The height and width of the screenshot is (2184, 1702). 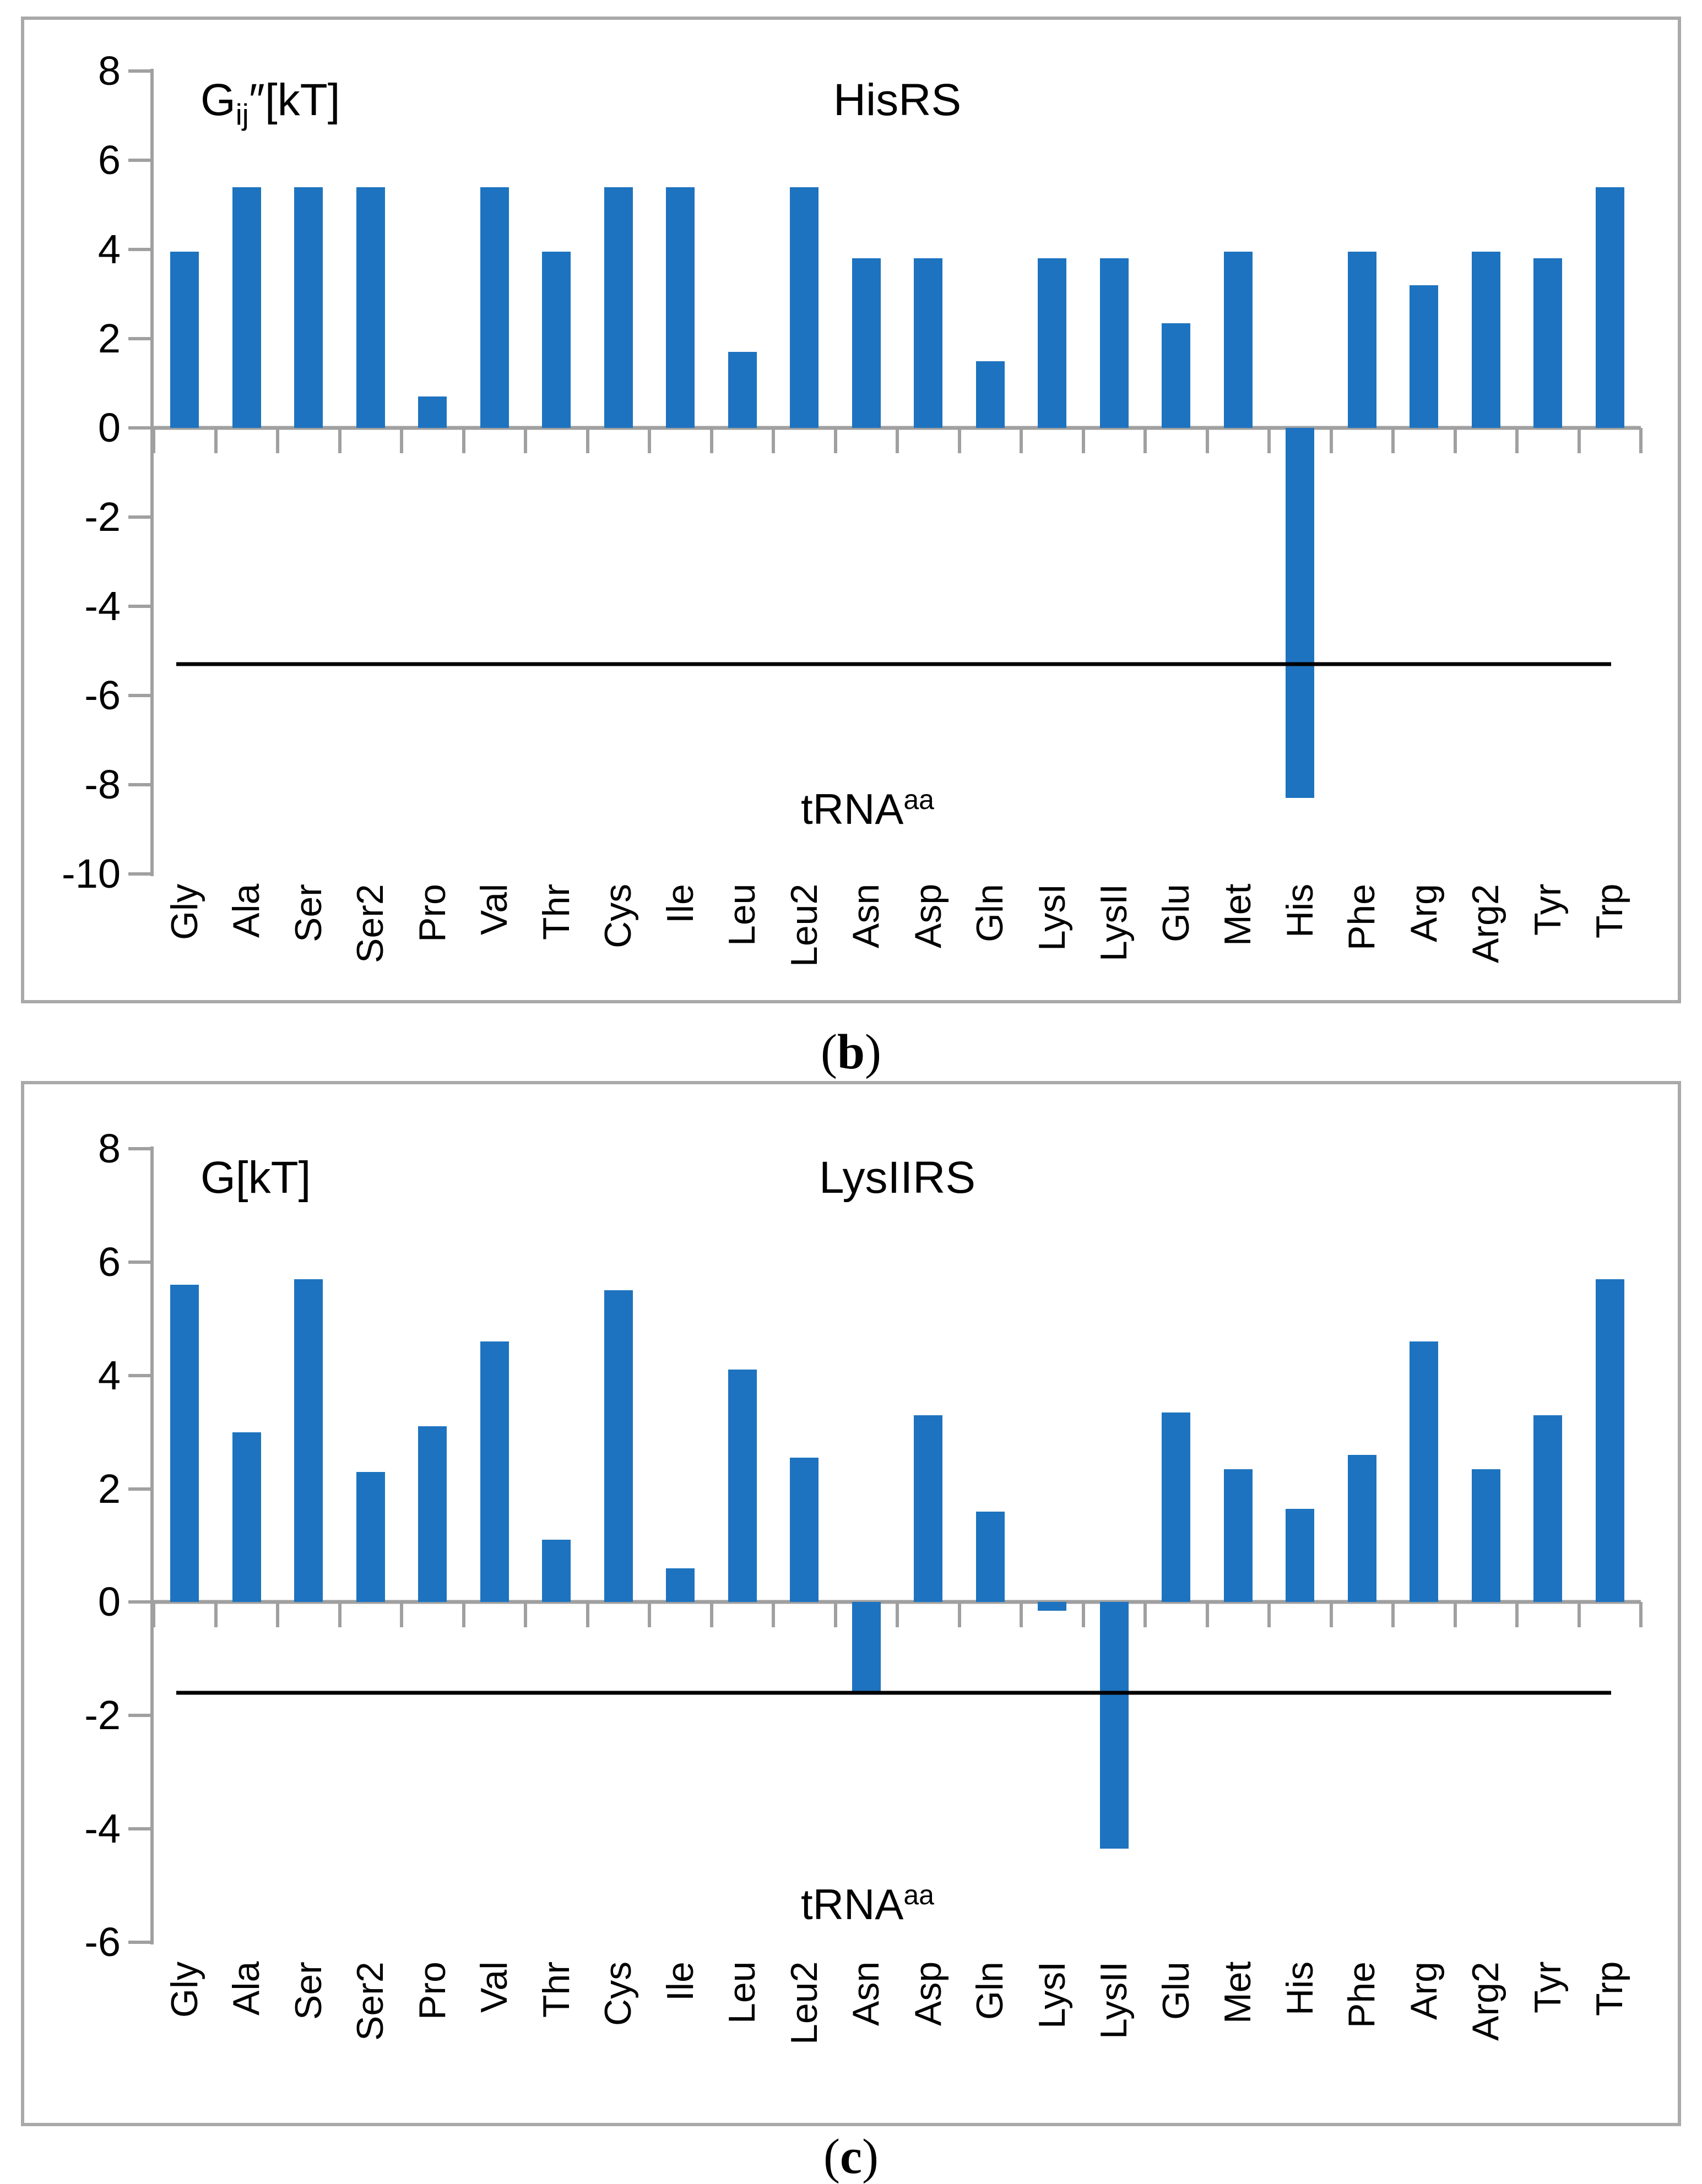 I want to click on x-category-label-Asn: Asn, so click(x=866, y=1995).